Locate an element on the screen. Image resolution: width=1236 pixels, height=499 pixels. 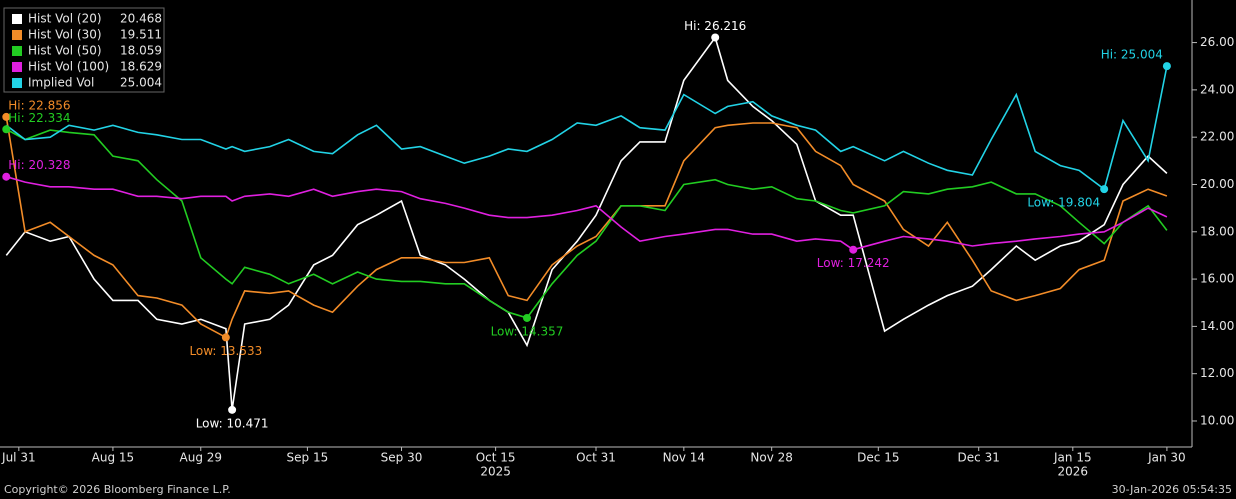
timestamp: 30-Jan-2026 05:54:35 is located at coordinates (1172, 489).